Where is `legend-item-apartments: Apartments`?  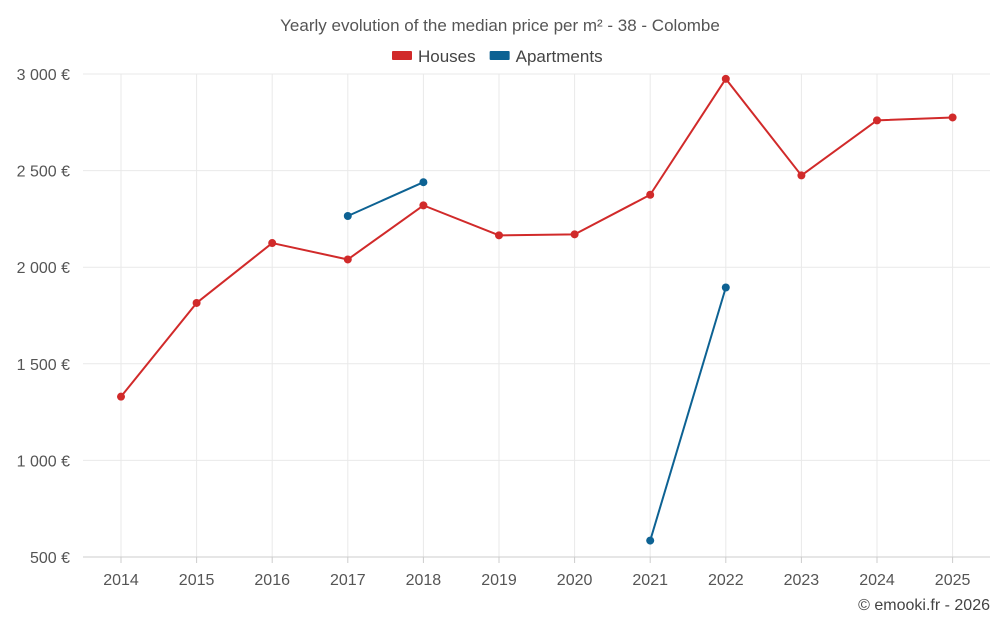 legend-item-apartments: Apartments is located at coordinates (546, 56).